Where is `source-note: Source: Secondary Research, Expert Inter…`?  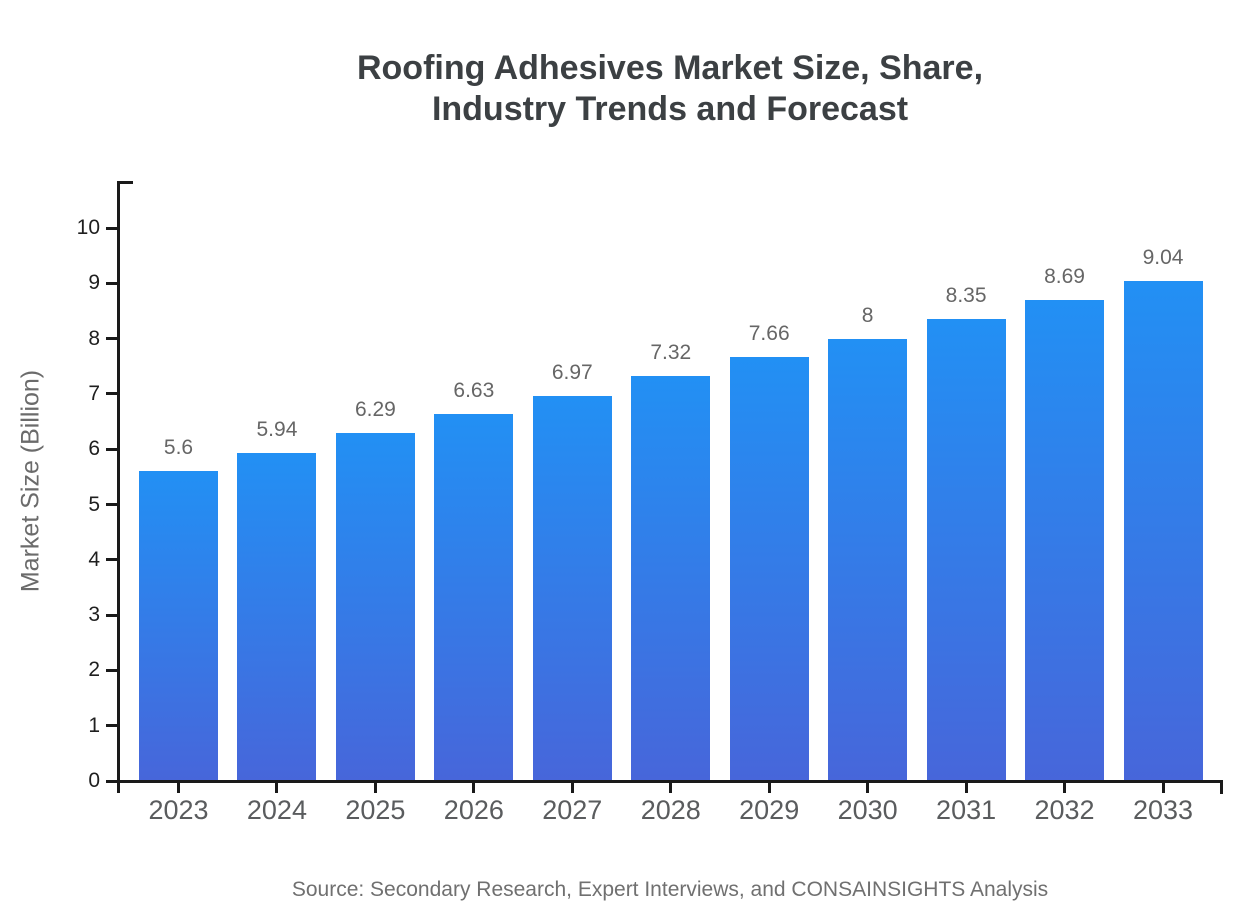
source-note: Source: Secondary Research, Expert Inter… is located at coordinates (670, 889).